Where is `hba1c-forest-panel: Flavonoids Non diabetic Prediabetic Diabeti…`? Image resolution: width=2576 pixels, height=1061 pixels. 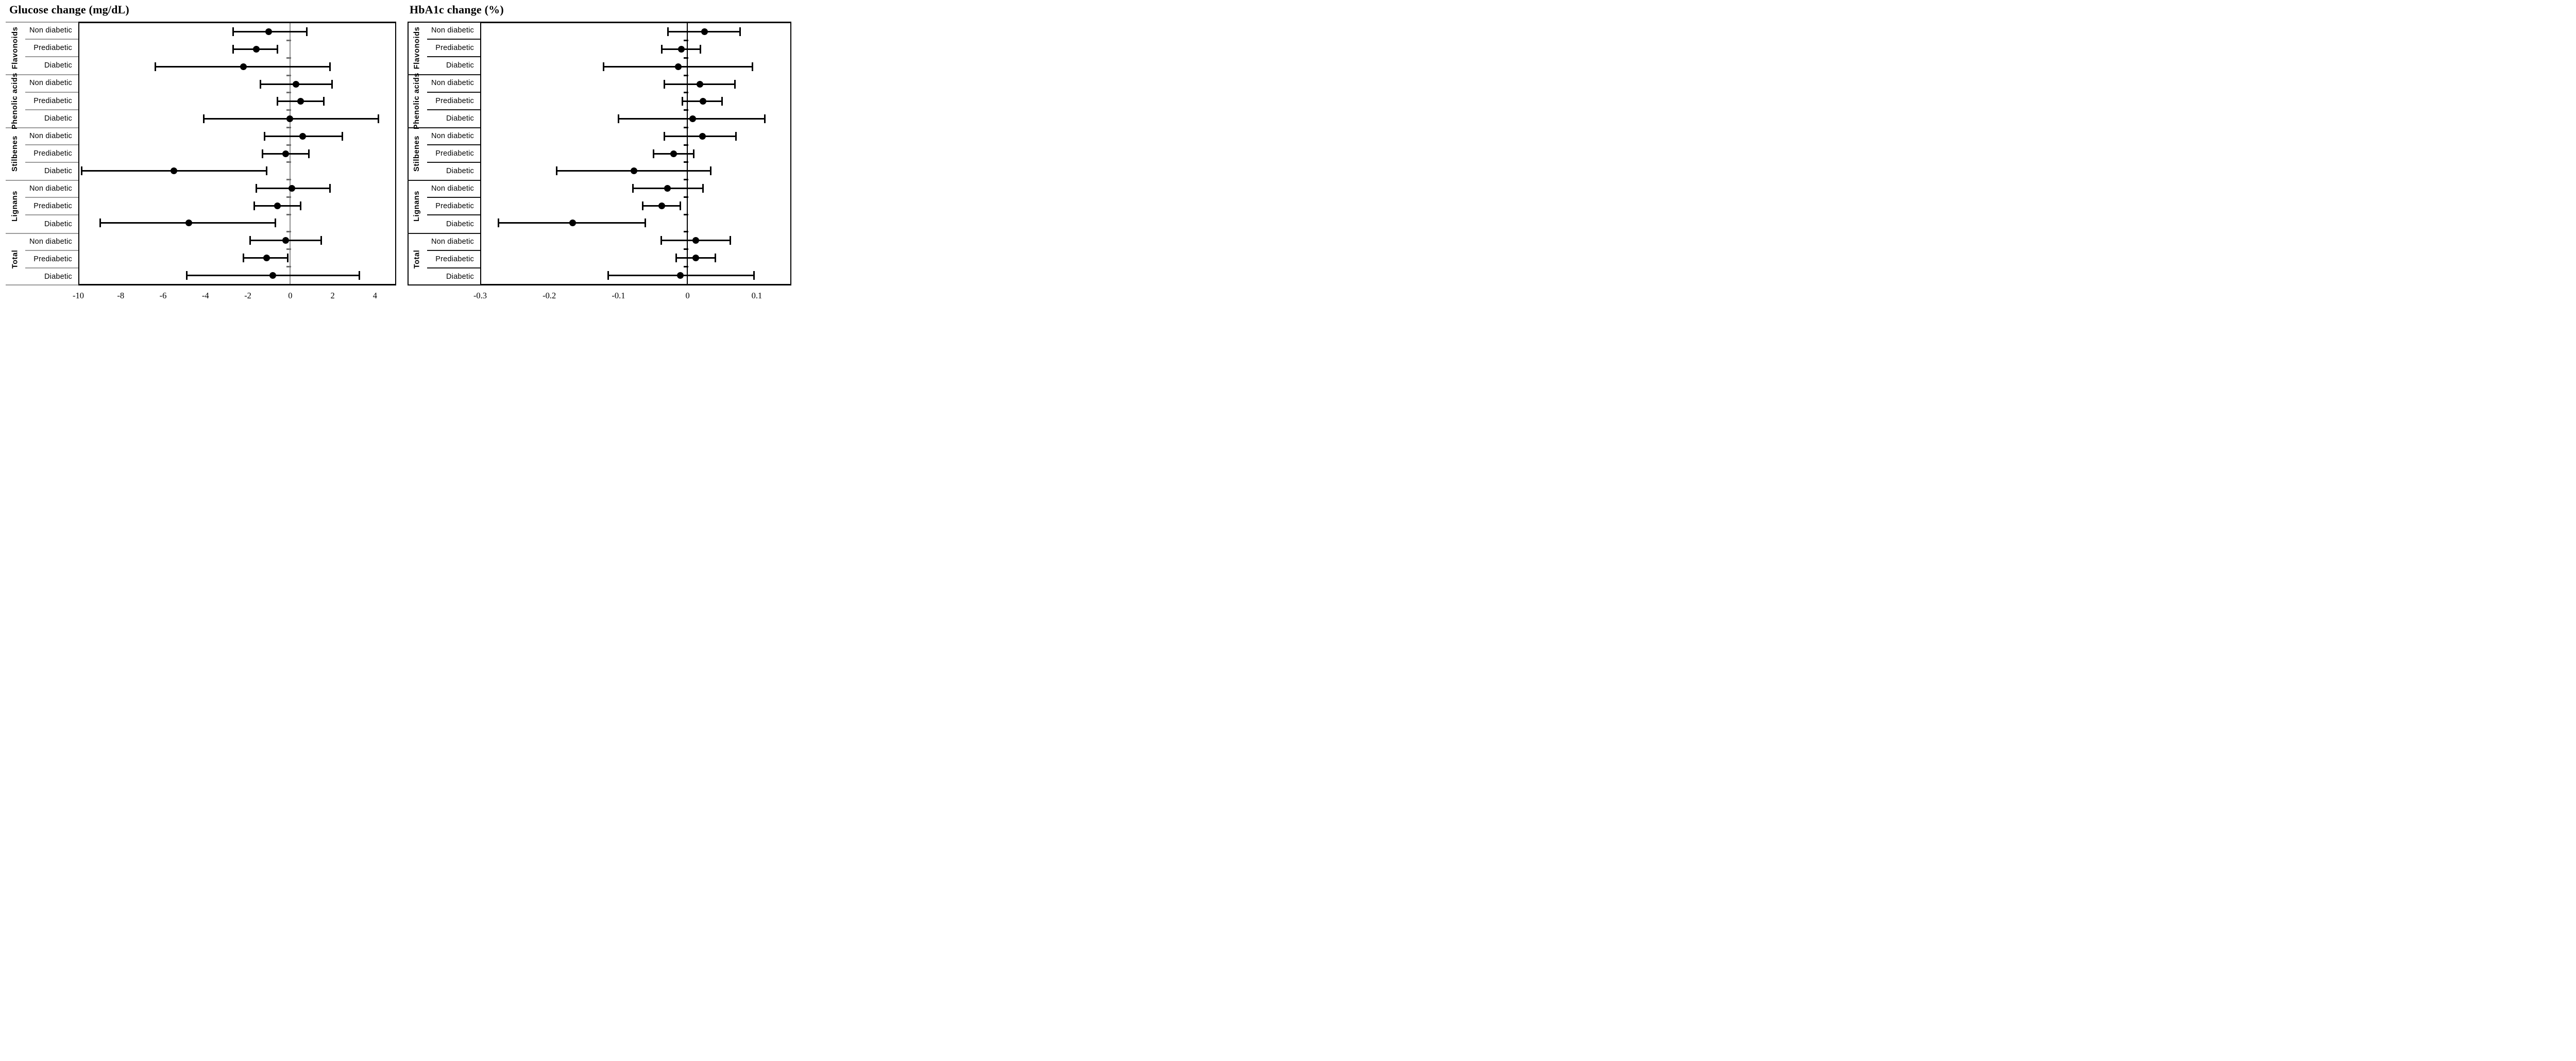
hba1c-forest-panel: Flavonoids Non diabetic Prediabetic Diabeti… is located at coordinates (600, 163).